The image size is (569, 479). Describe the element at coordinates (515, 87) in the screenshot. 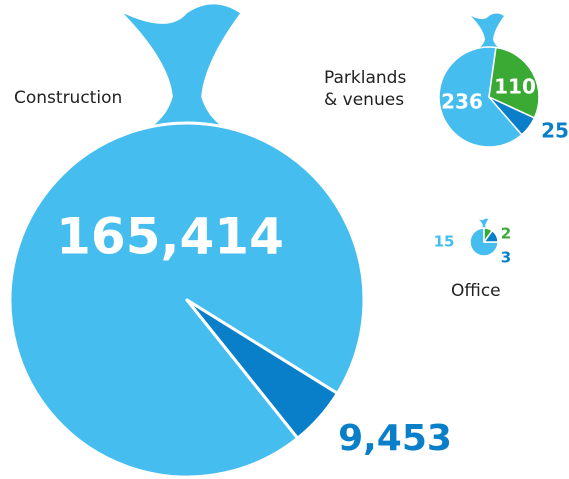

I see `value-label: 110` at that location.